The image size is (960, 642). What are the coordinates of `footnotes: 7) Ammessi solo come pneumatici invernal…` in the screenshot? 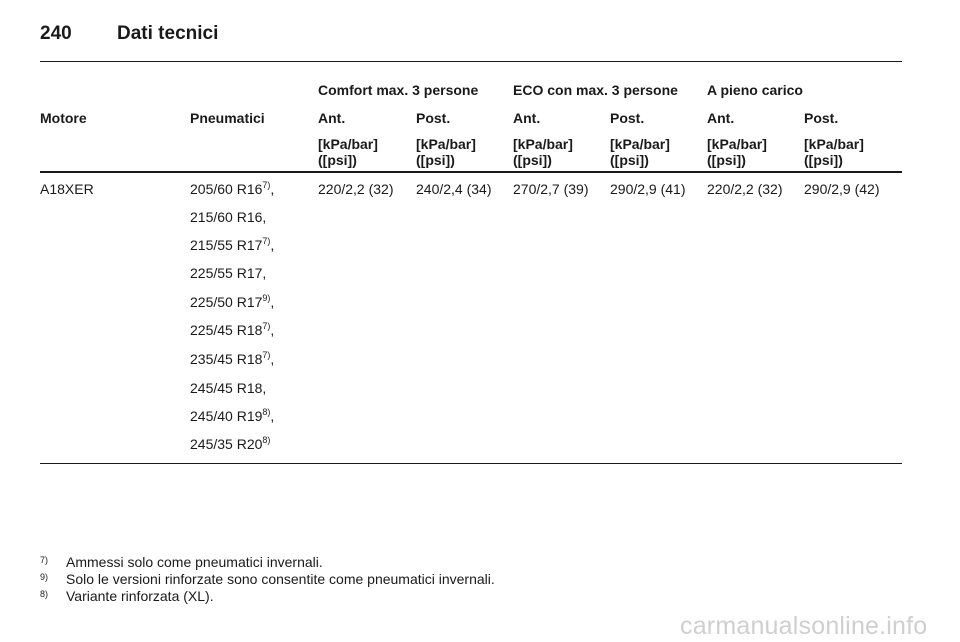 It's located at (267, 579).